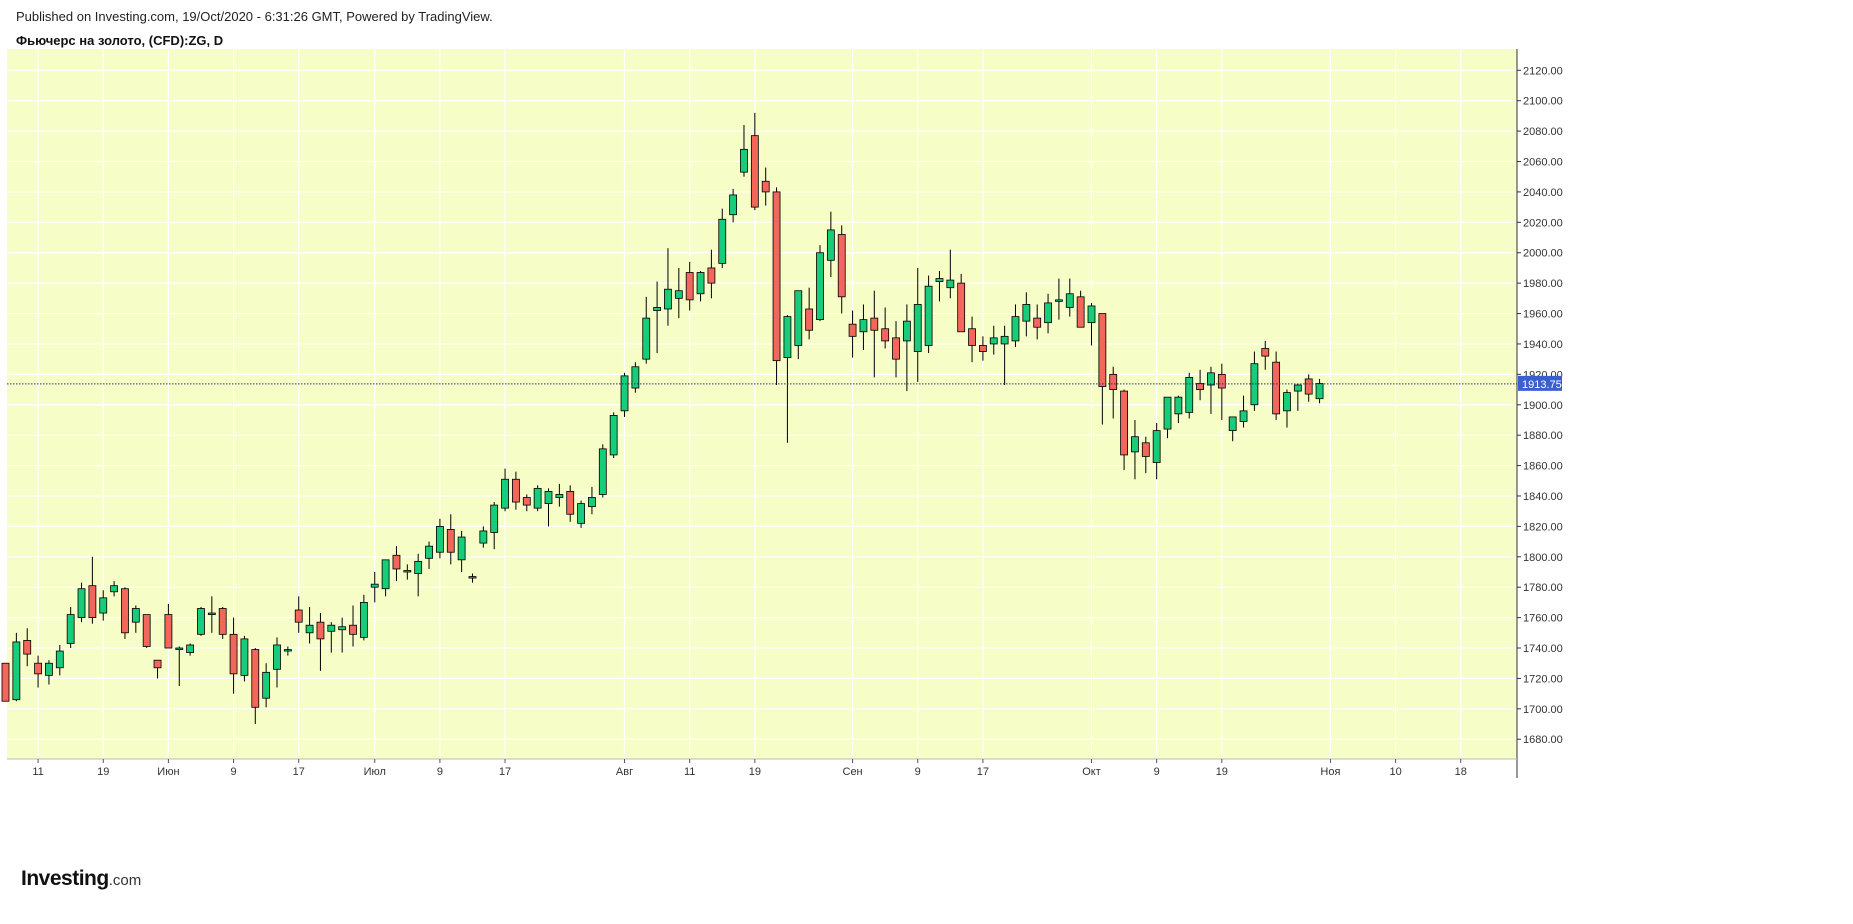  What do you see at coordinates (1461, 772) in the screenshot?
I see `x-tick-label: 18` at bounding box center [1461, 772].